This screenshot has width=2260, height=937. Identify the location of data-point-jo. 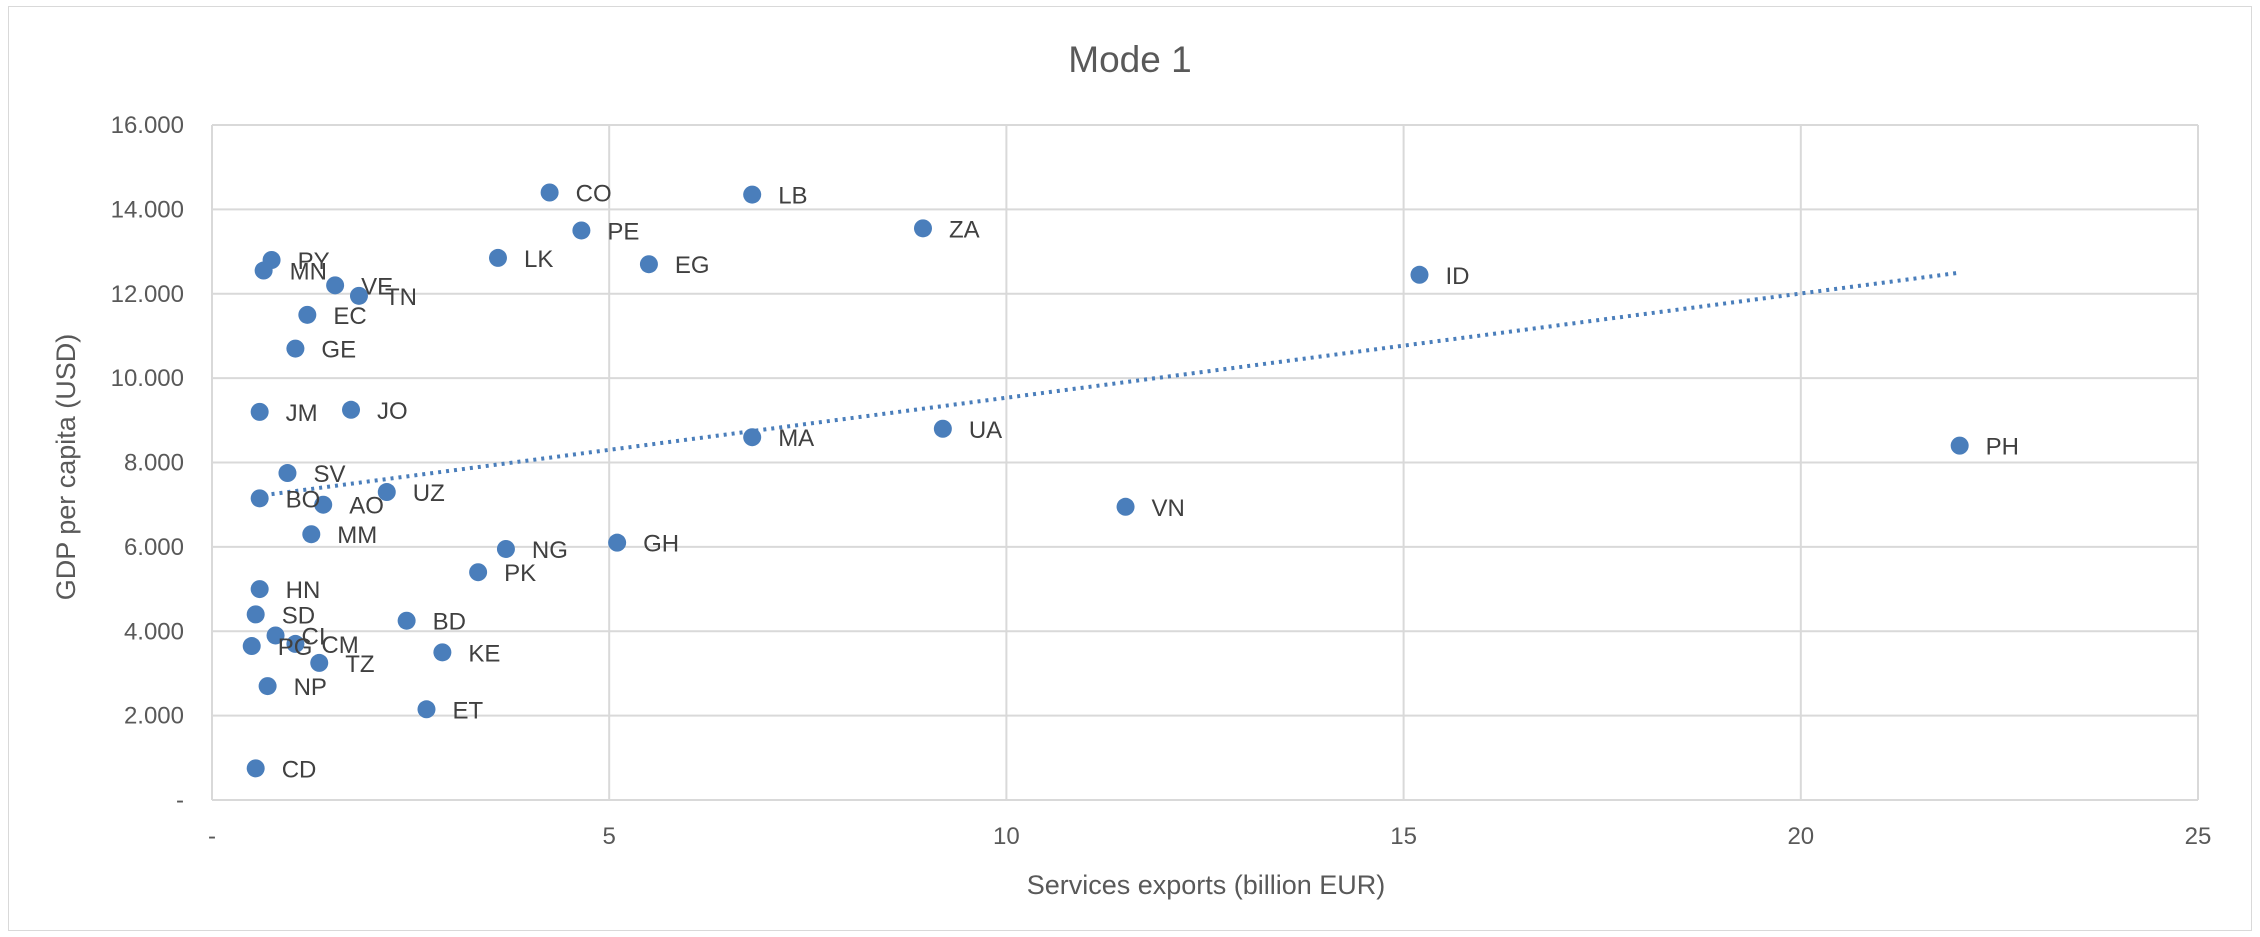
(351, 409).